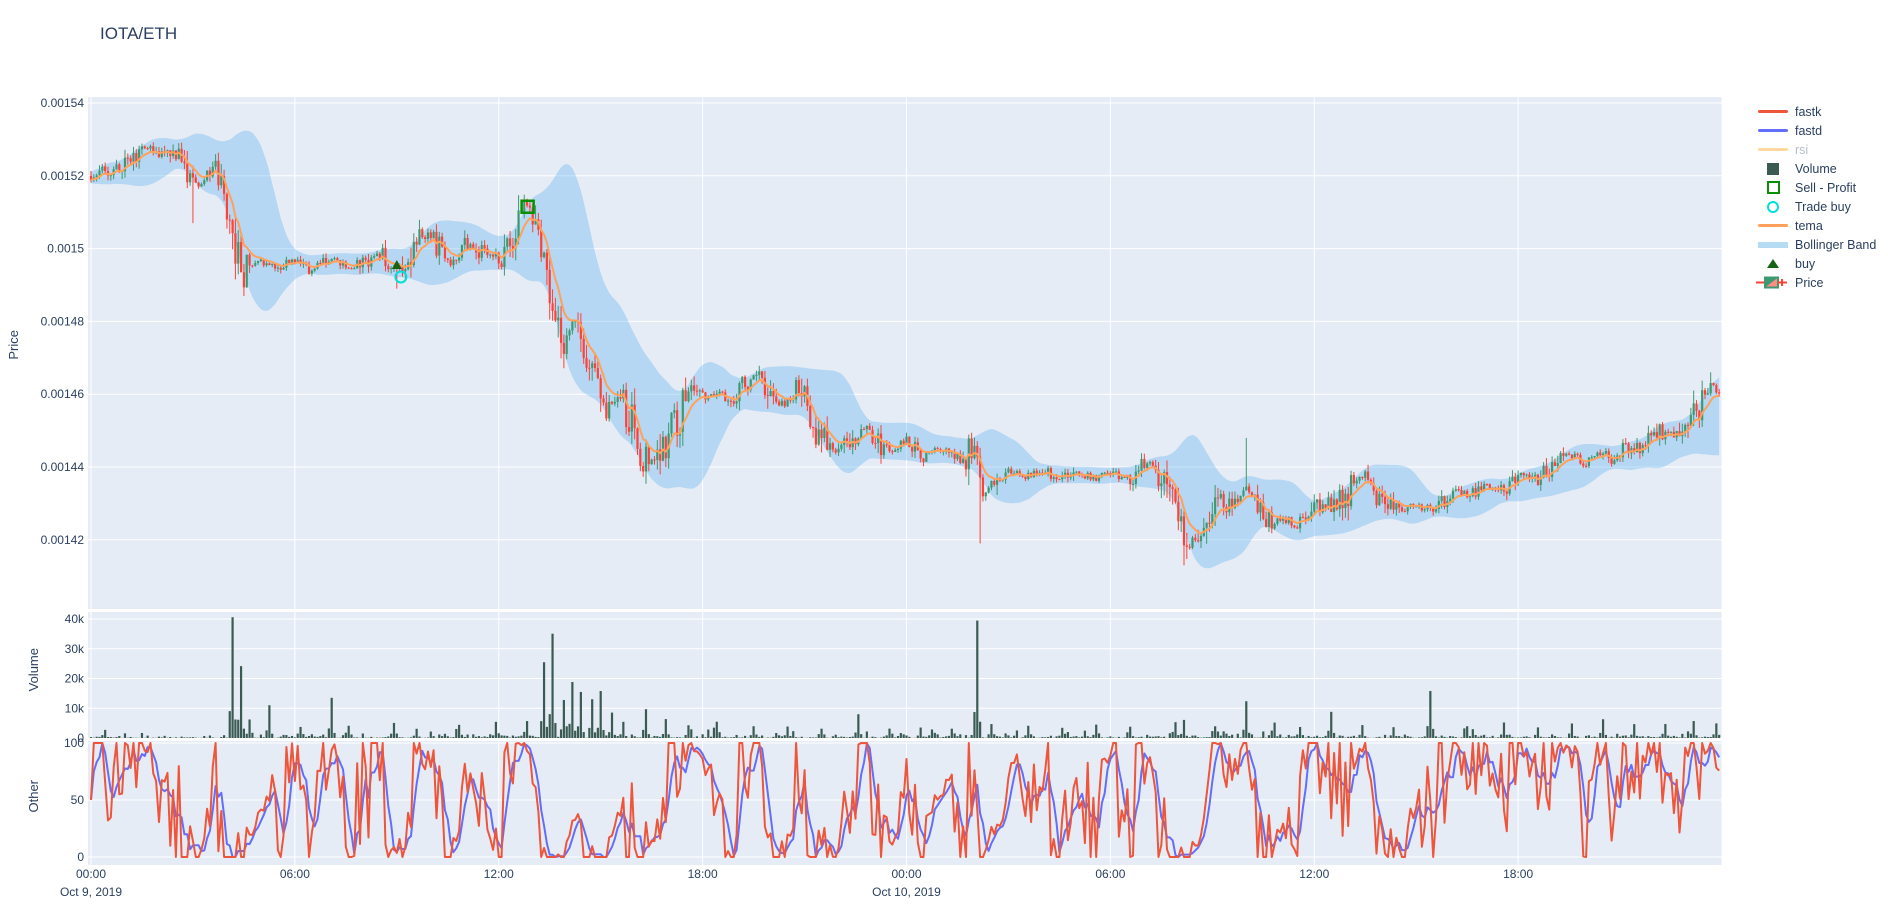 The image size is (1888, 909). What do you see at coordinates (139, 33) in the screenshot?
I see `page-title: IOTA/ETH` at bounding box center [139, 33].